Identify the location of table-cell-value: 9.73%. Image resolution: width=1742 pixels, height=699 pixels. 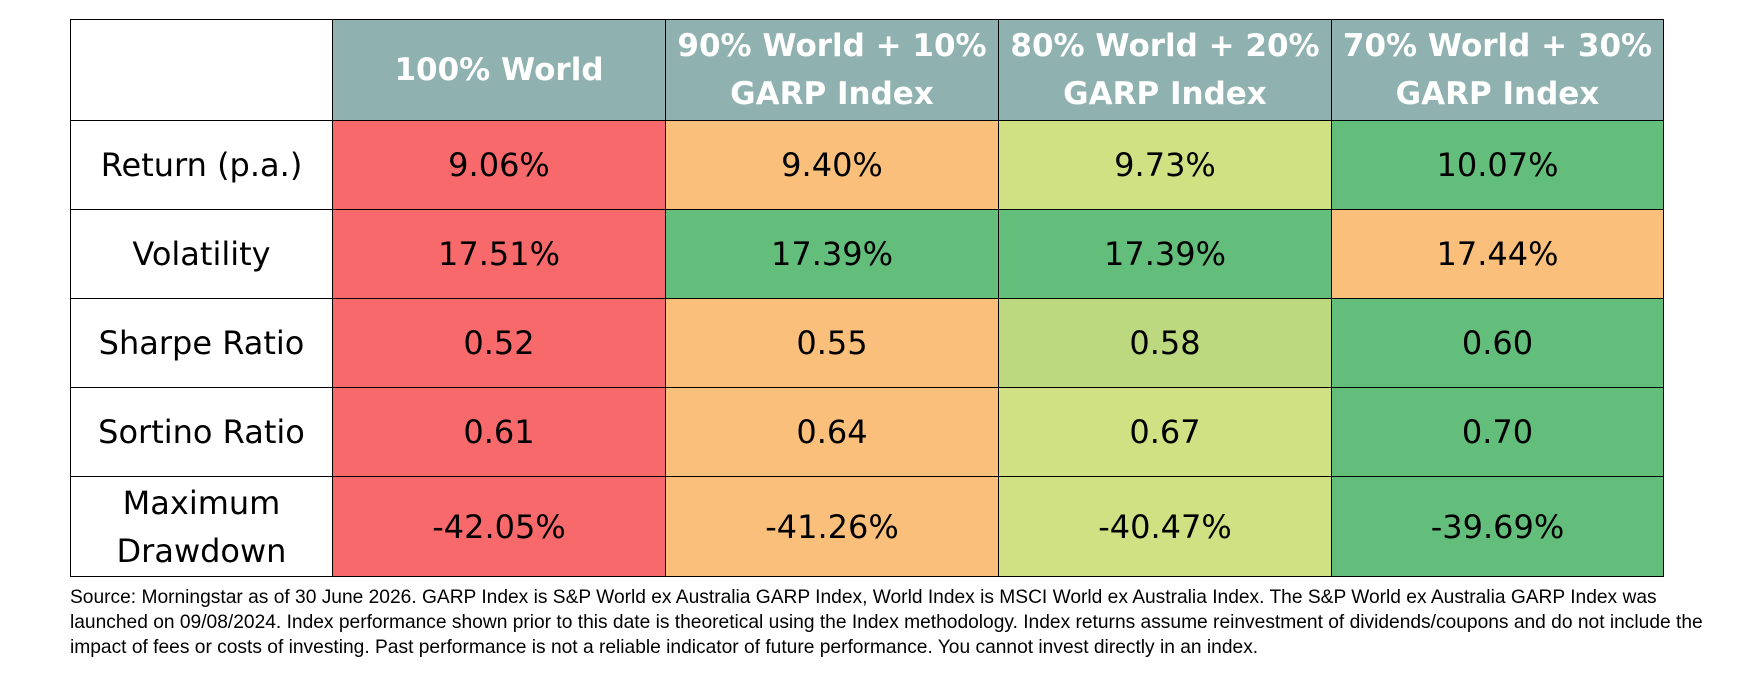
(1165, 165).